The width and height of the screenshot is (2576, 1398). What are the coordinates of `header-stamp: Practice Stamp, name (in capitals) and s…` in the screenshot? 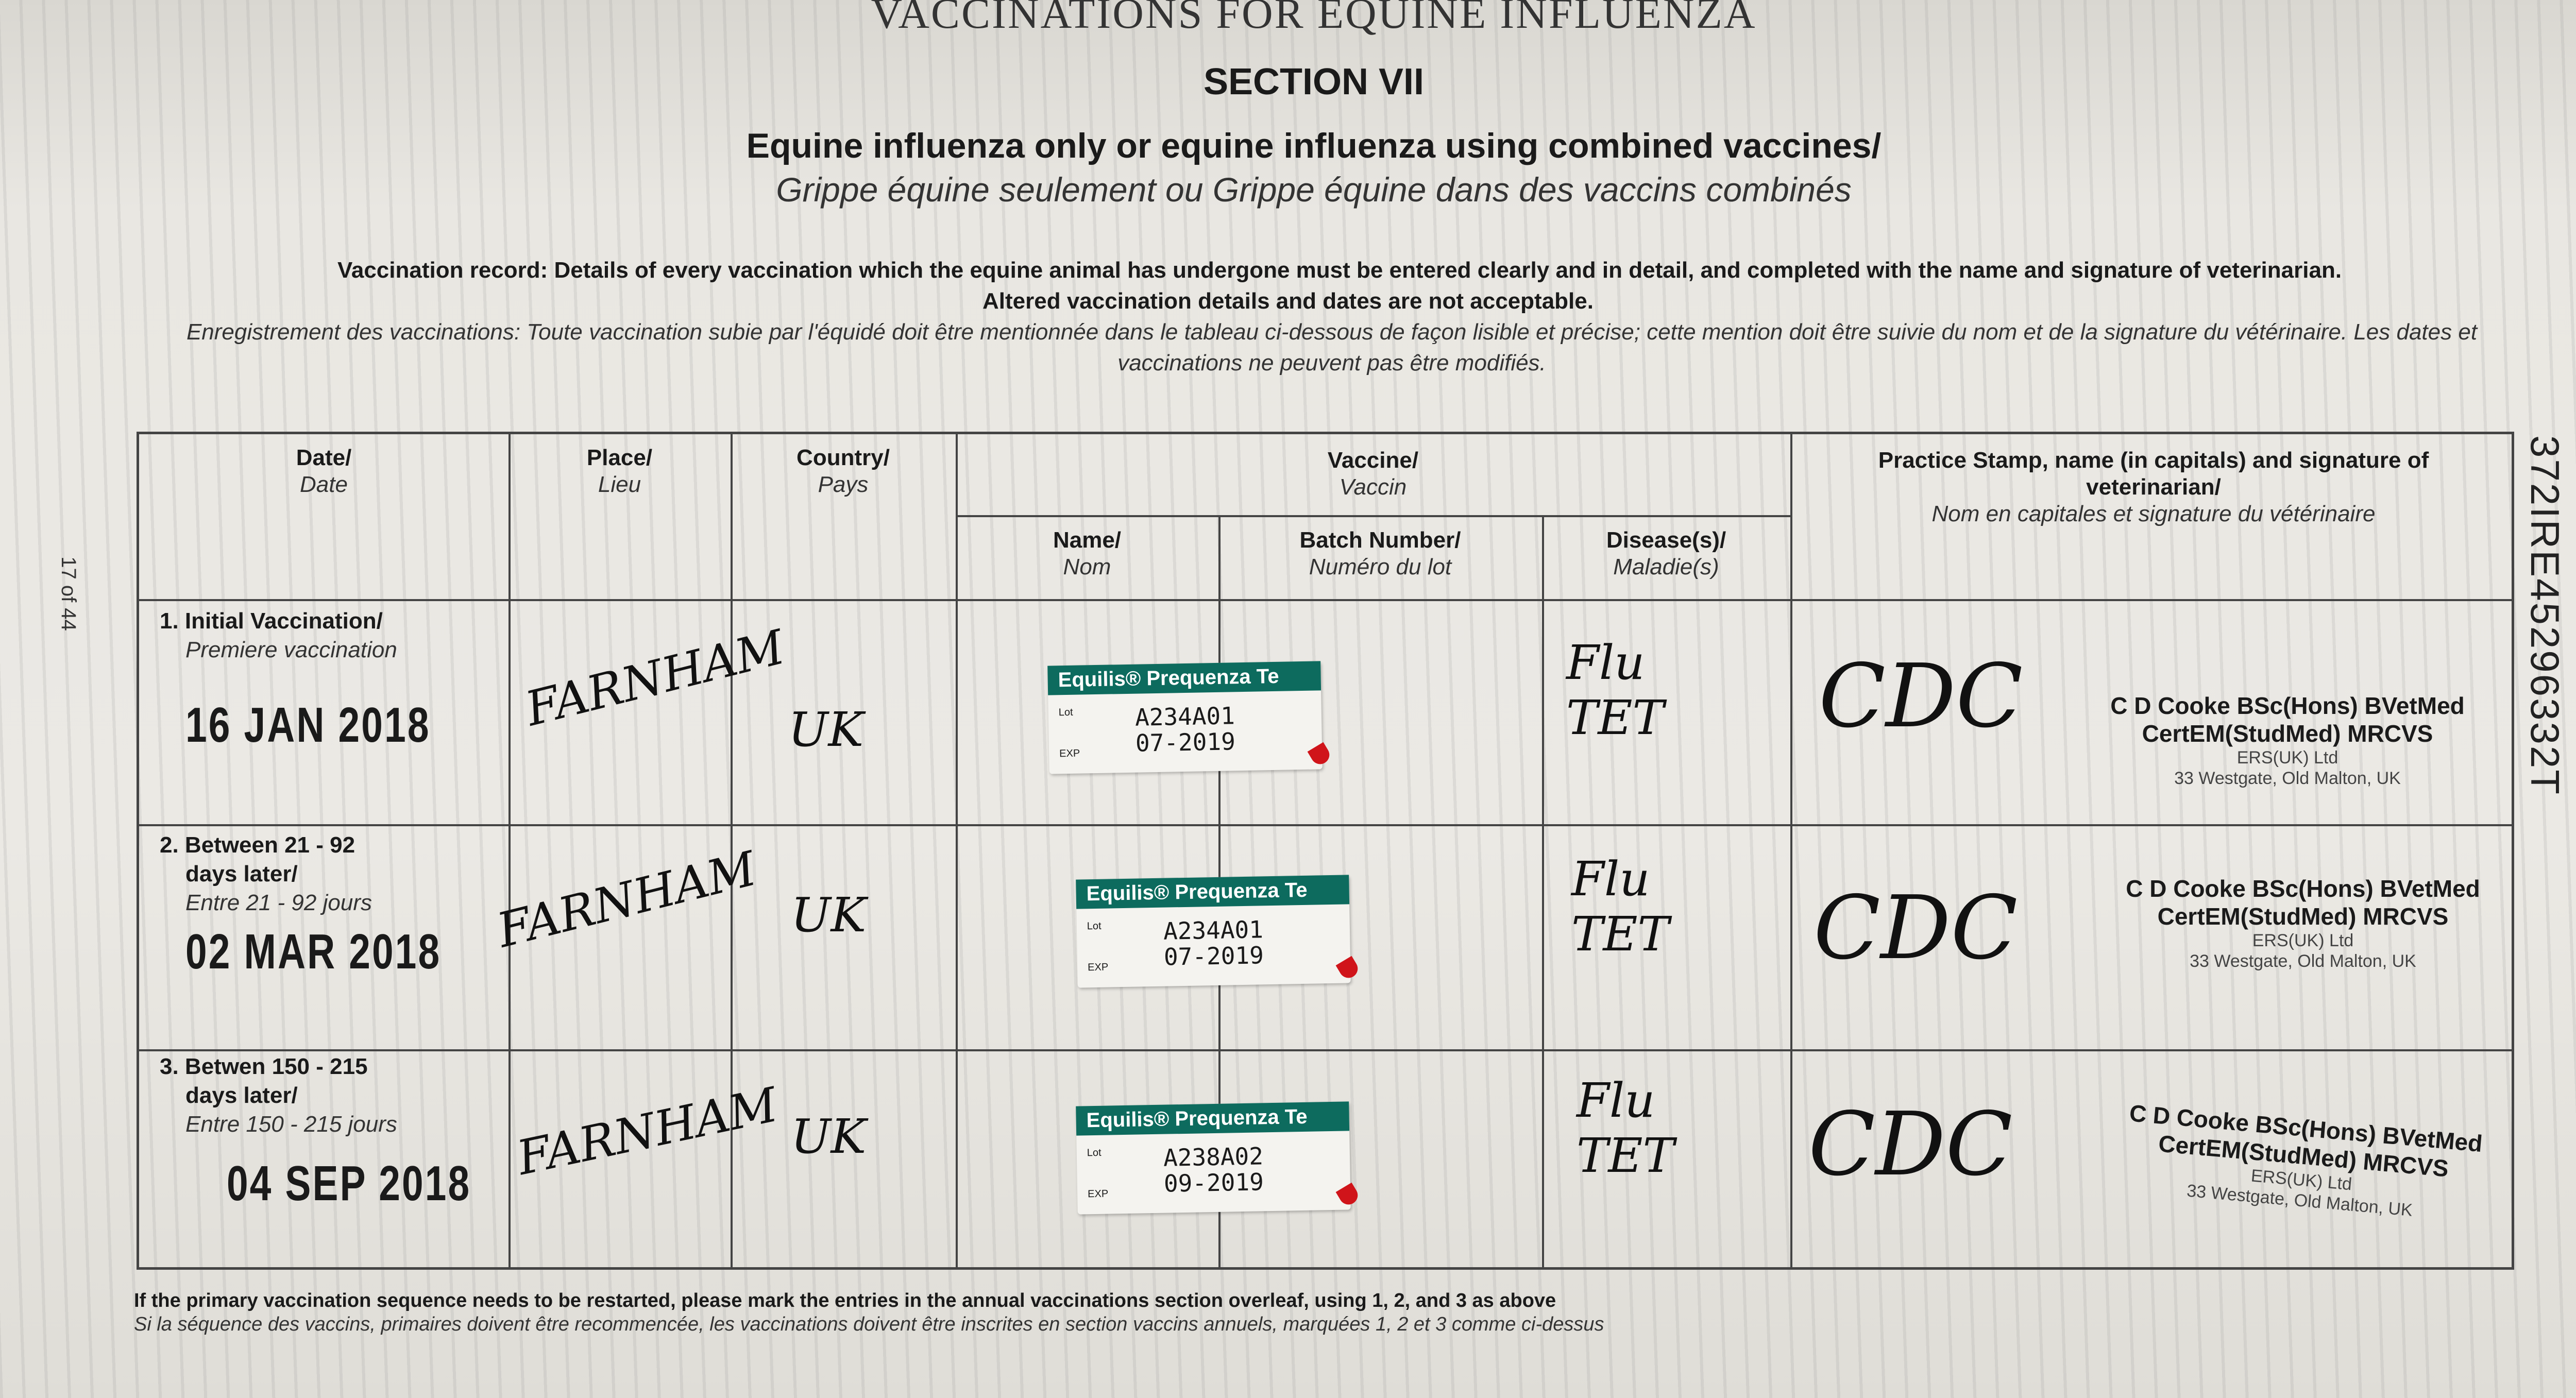 It's located at (2153, 487).